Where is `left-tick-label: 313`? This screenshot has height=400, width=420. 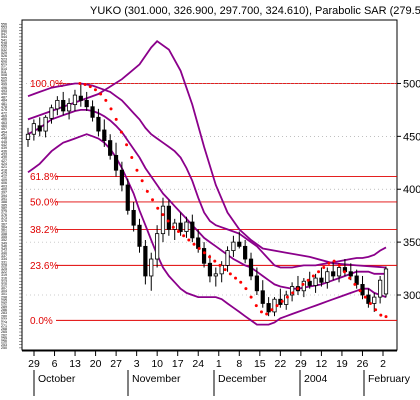
left-tick-label: 313 is located at coordinates (4, 281).